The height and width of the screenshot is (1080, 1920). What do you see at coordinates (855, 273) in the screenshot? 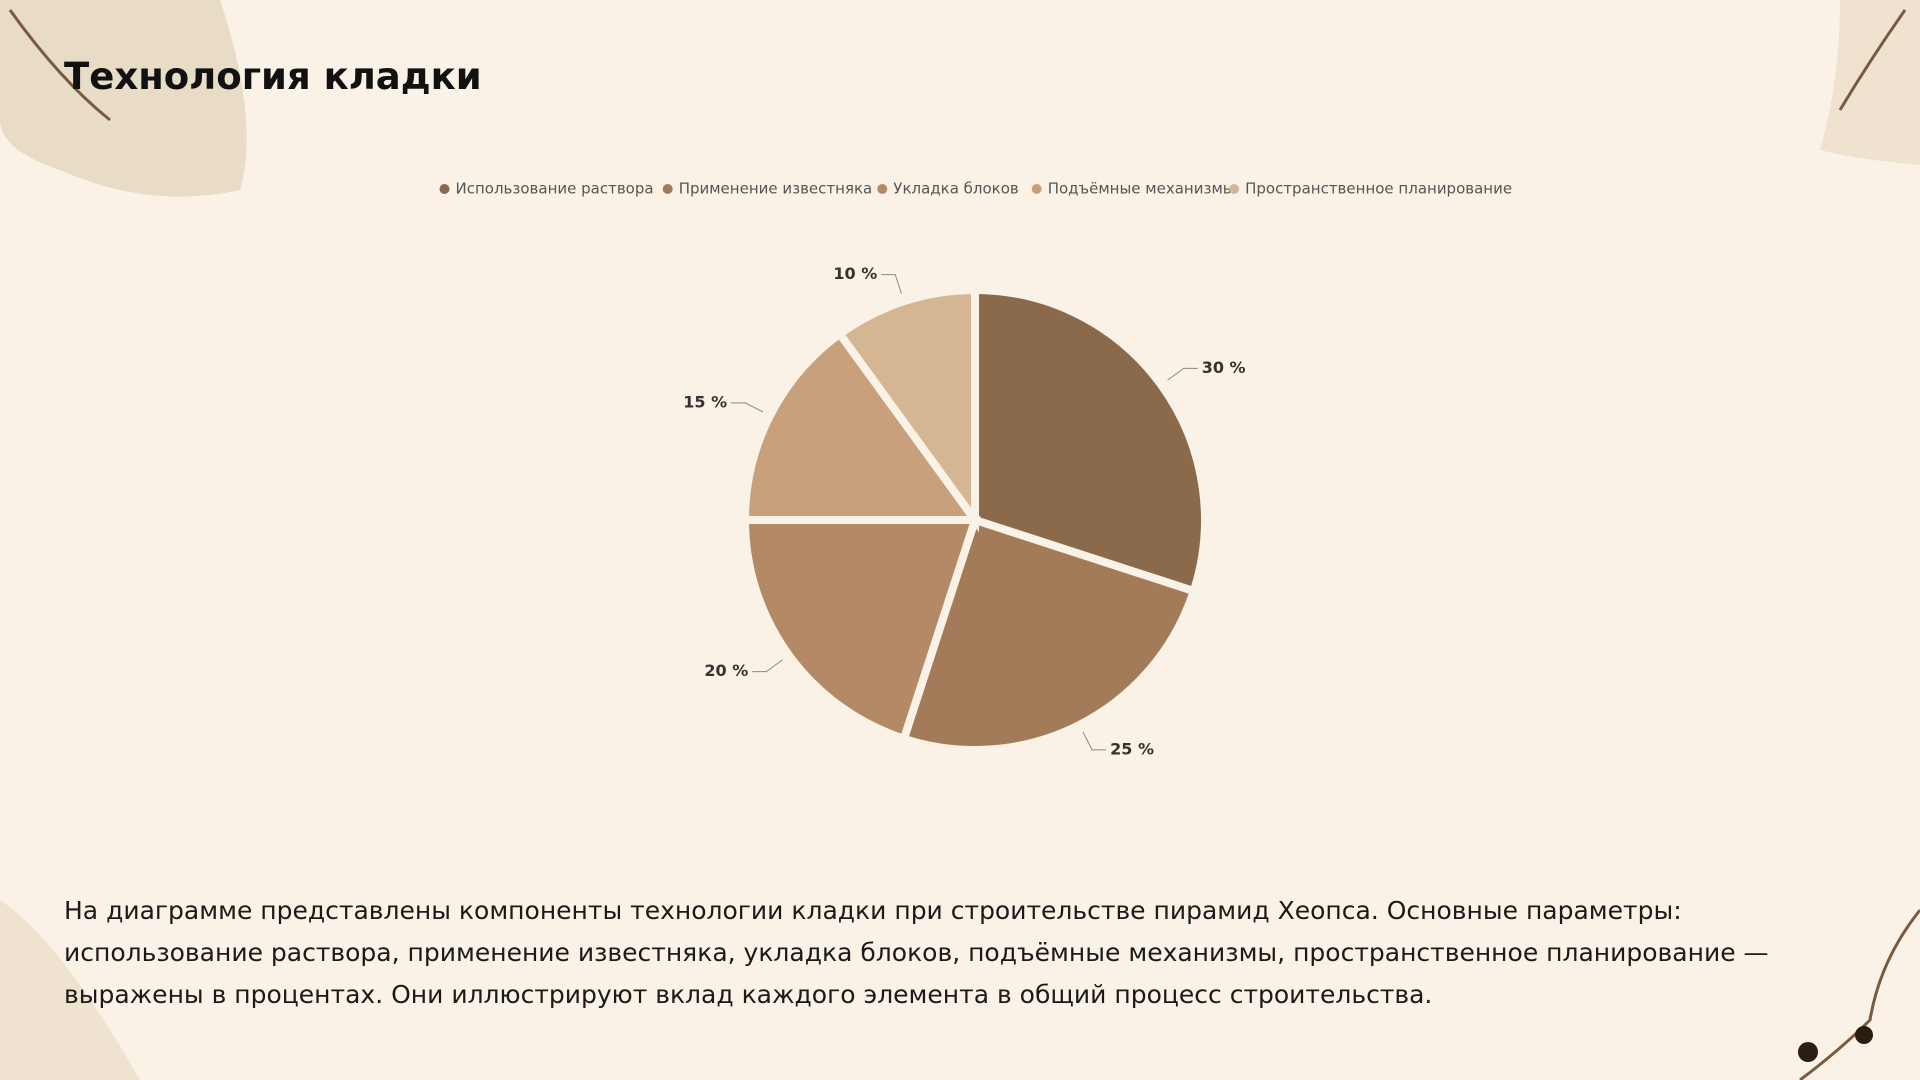
I see `data-label: 10 %` at bounding box center [855, 273].